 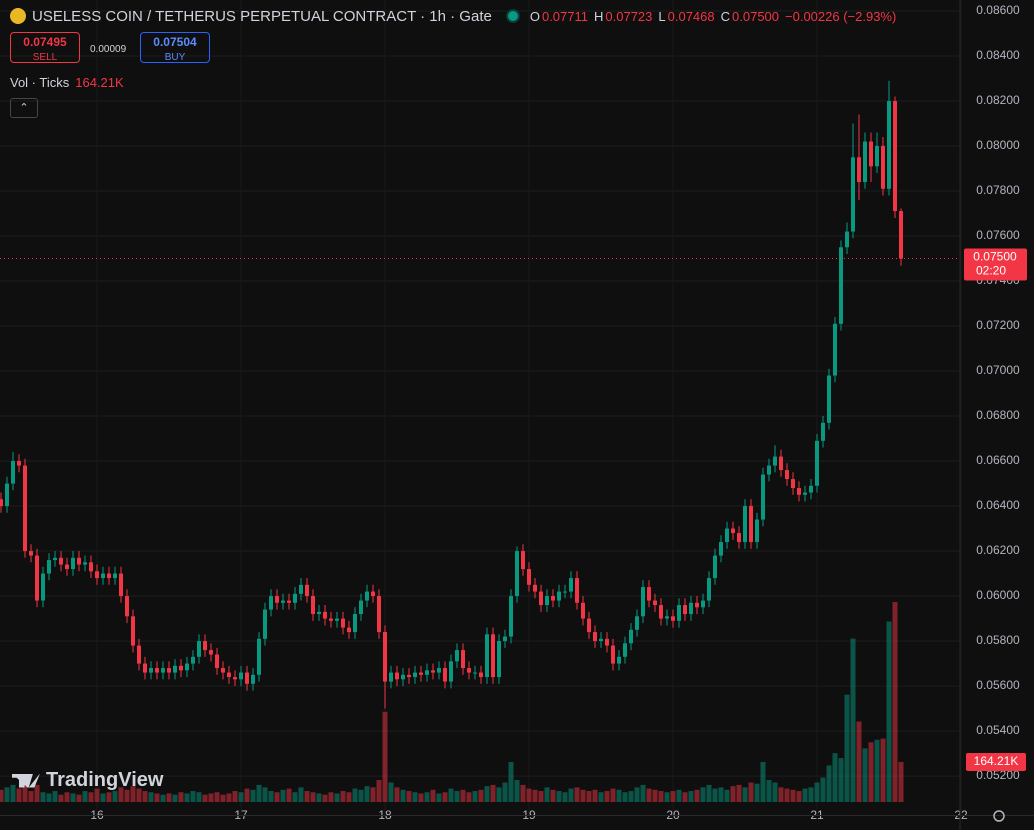 What do you see at coordinates (599, 16) in the screenshot?
I see `ohlc-key: H` at bounding box center [599, 16].